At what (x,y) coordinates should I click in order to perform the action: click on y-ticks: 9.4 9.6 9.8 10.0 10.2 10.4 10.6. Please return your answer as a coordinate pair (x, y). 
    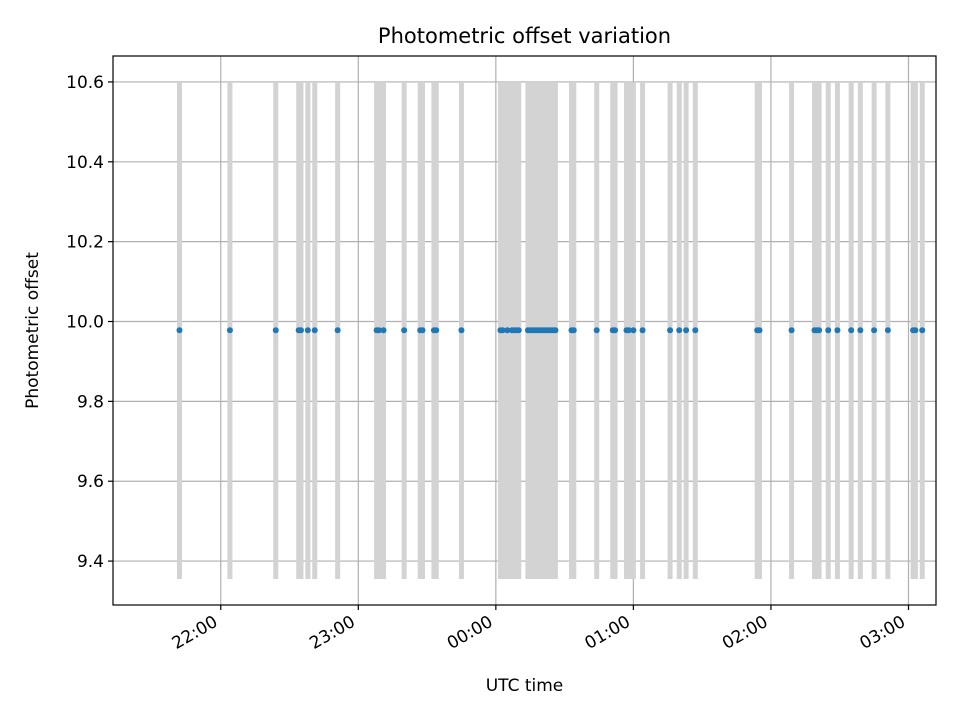
    Looking at the image, I should click on (89, 322).